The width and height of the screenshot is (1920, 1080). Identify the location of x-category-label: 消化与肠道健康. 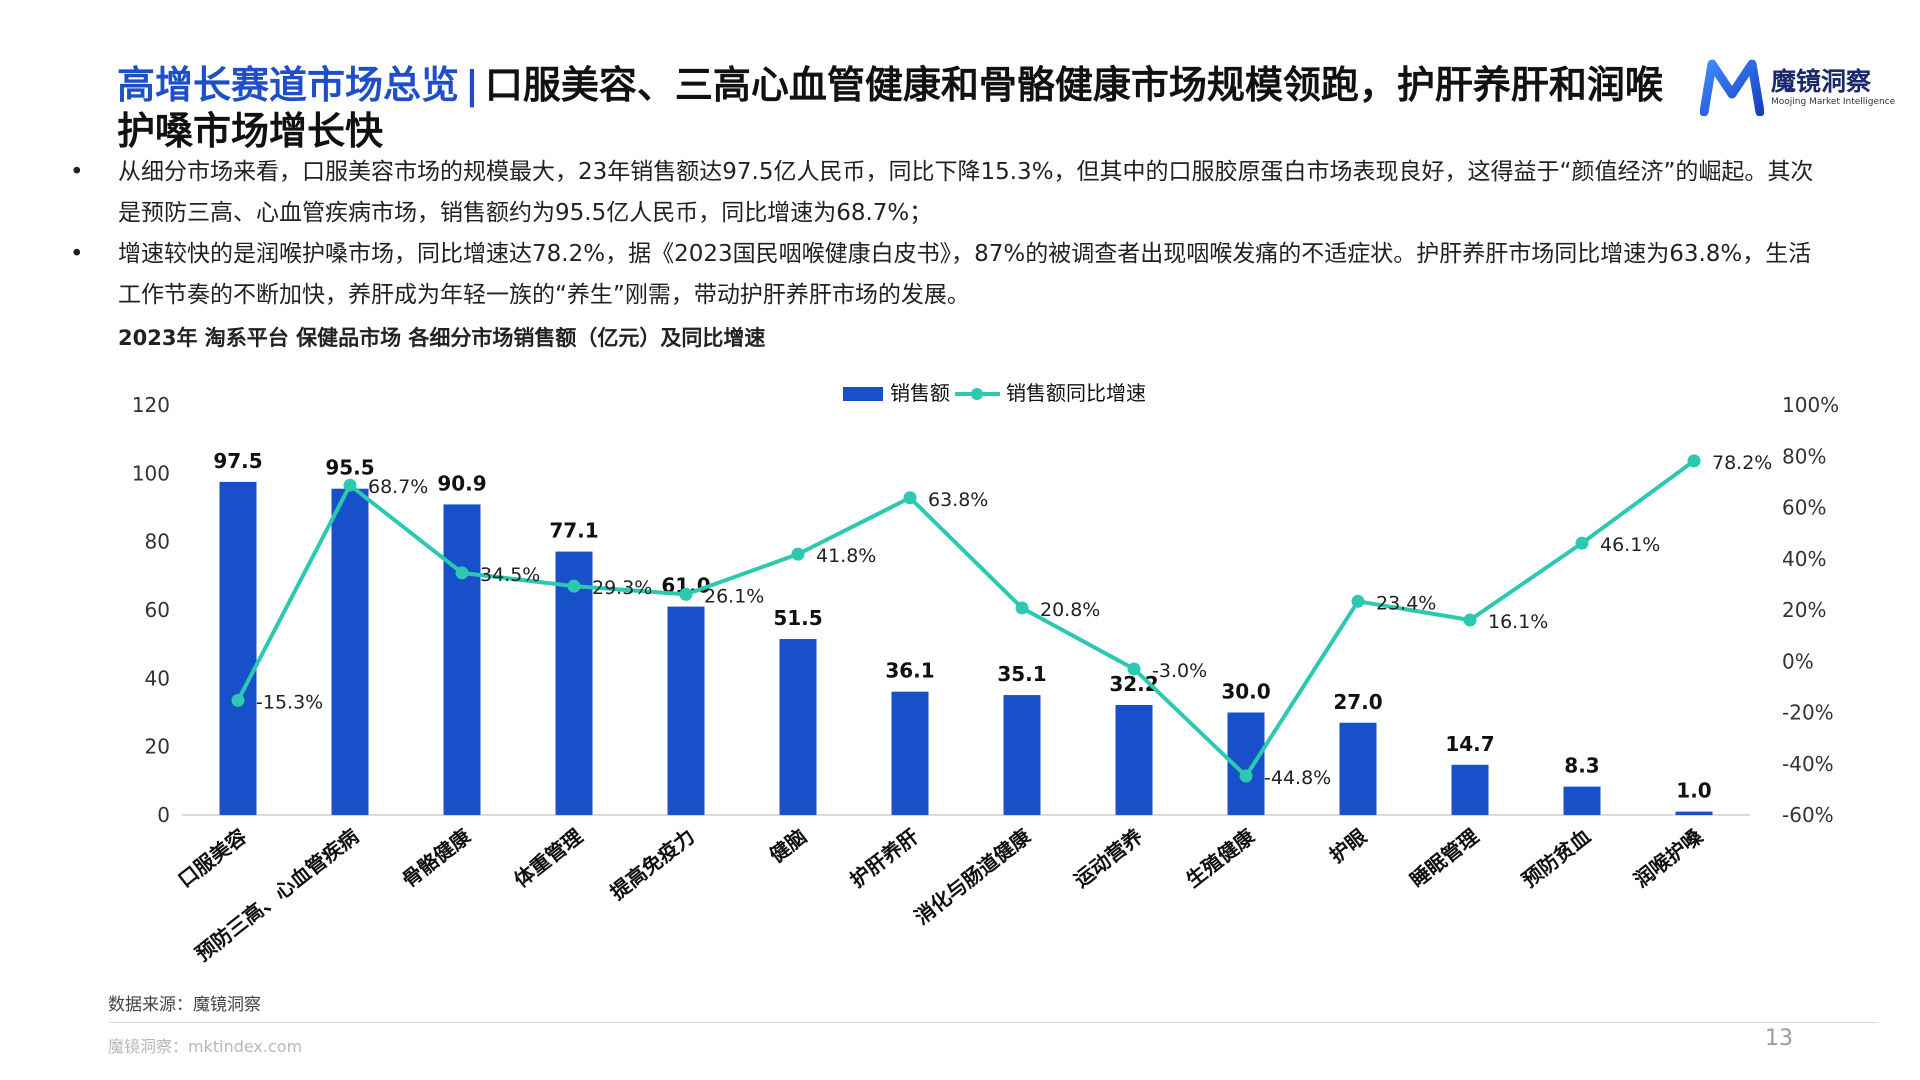
(973, 876).